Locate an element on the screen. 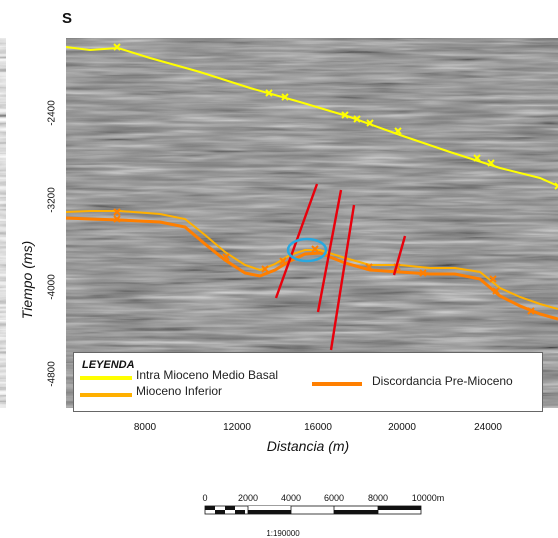  legend-label: Intra Mioceno Medio Basal is located at coordinates (207, 375).